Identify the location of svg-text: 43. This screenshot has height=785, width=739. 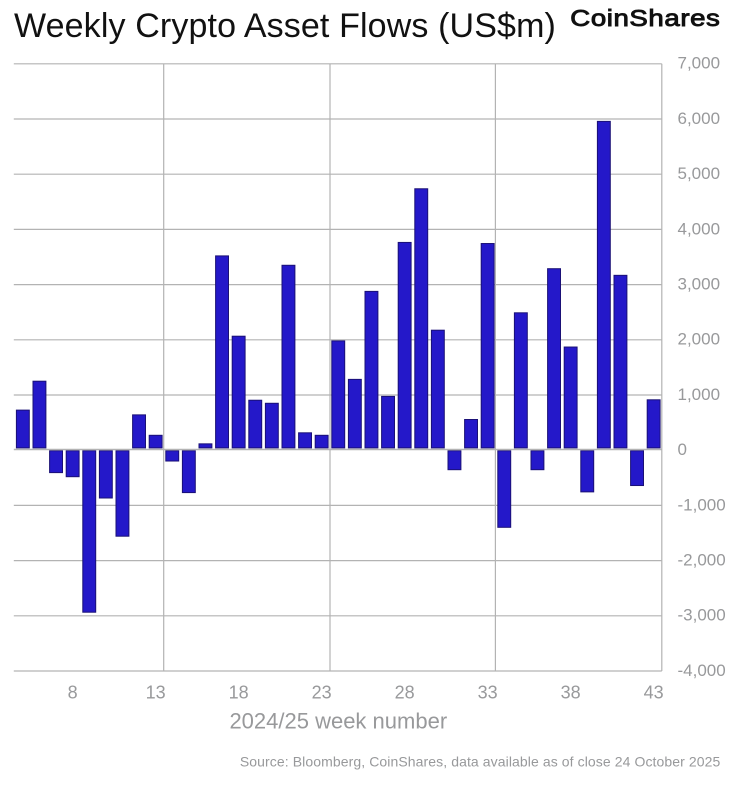
(654, 693).